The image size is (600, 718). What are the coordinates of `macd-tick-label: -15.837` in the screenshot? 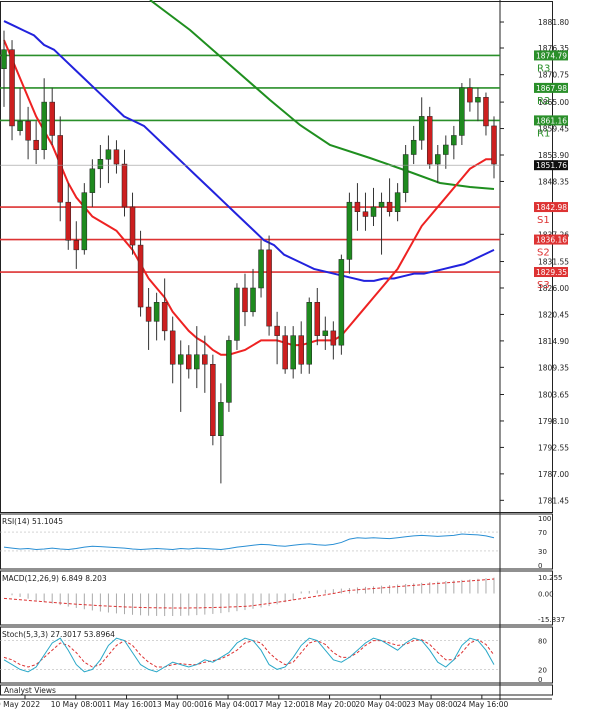 It's located at (551, 620).